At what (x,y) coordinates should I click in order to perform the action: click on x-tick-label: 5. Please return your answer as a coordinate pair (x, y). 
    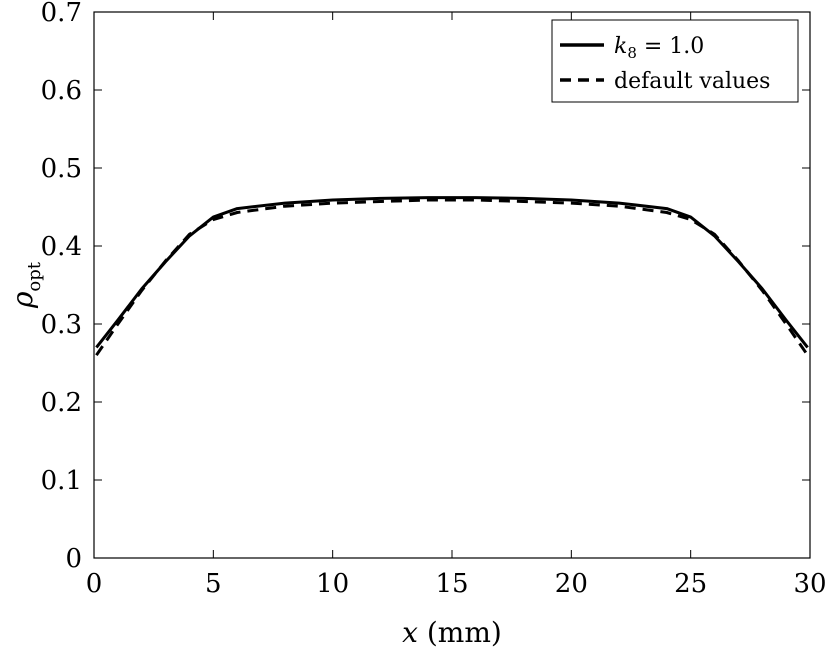
    Looking at the image, I should click on (213, 584).